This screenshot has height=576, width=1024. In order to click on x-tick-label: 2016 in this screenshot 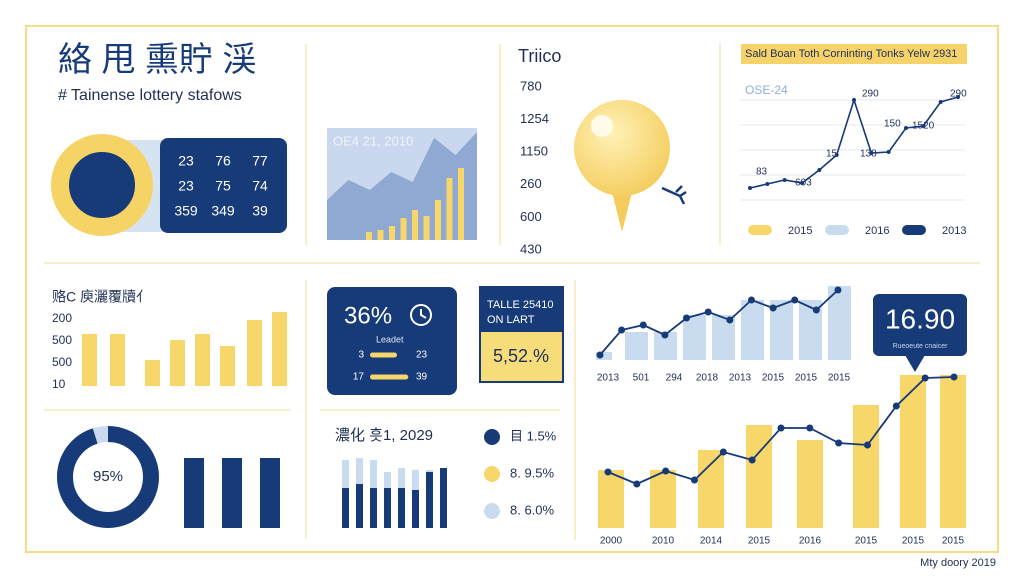, I will do `click(810, 541)`.